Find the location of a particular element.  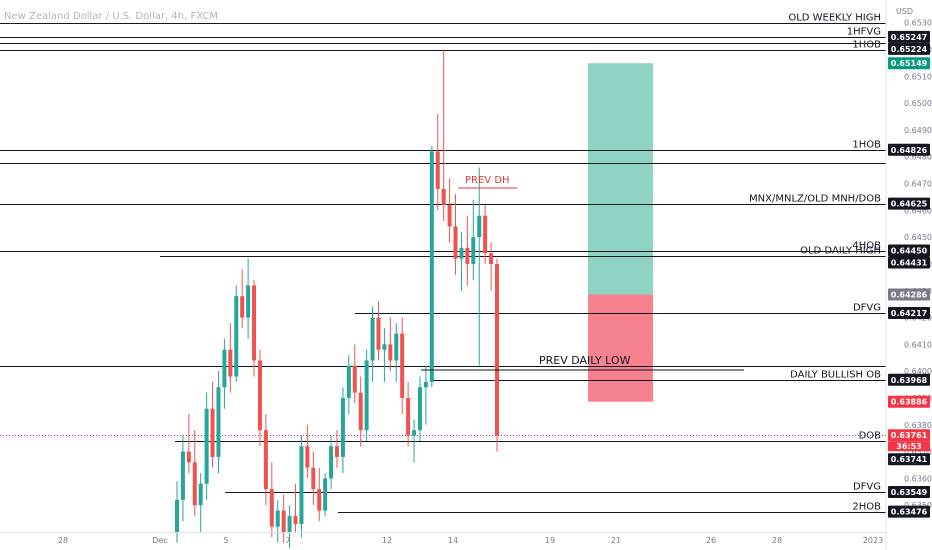

price-tag-label: 0.64286 is located at coordinates (909, 295).